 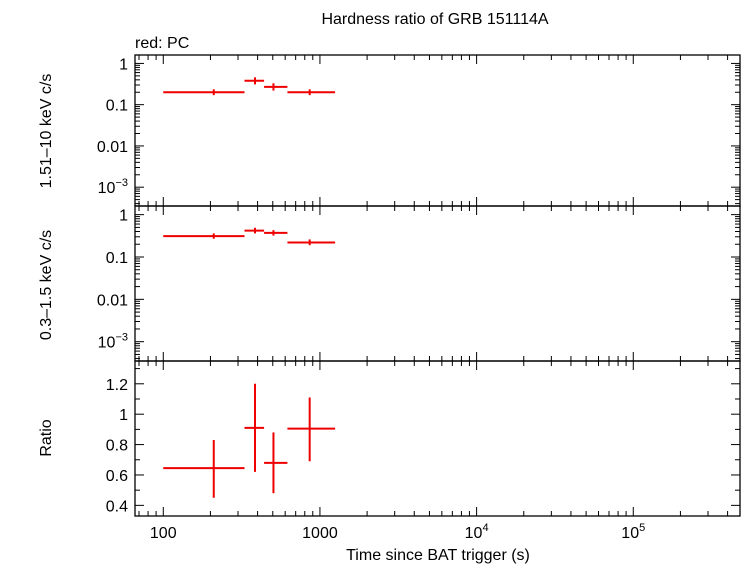 What do you see at coordinates (46, 285) in the screenshot?
I see `soft-panel-y-label: 0.3–1.5 keV c/s` at bounding box center [46, 285].